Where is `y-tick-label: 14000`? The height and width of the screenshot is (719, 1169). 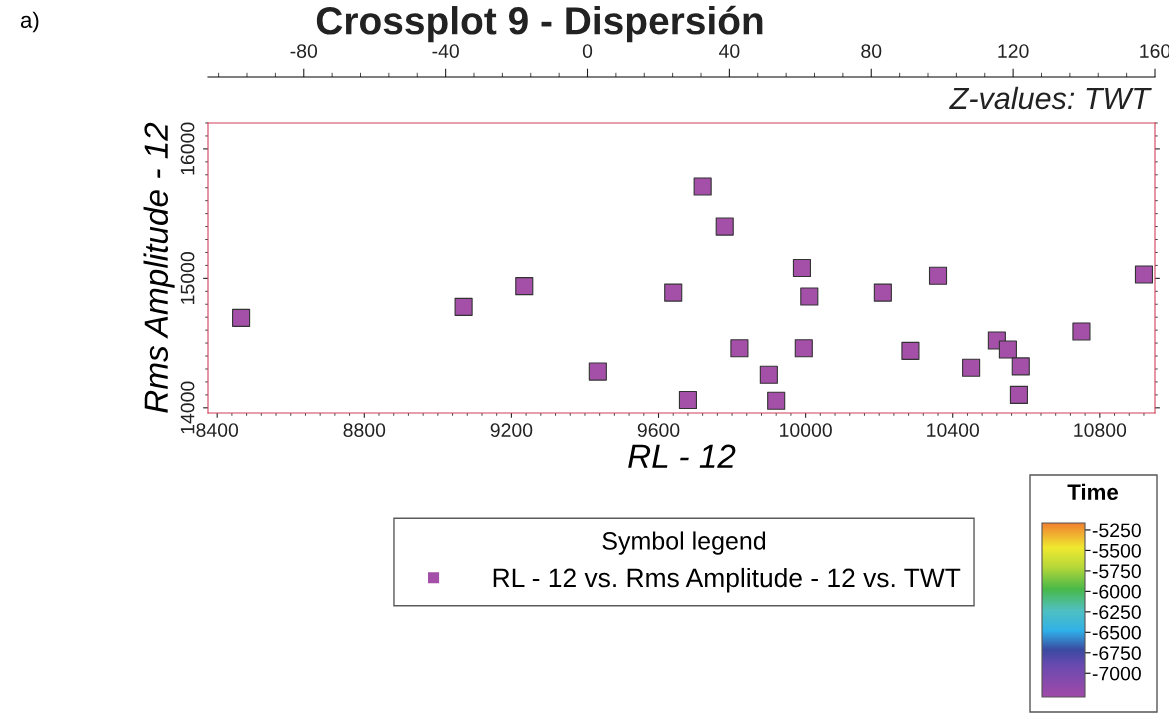 y-tick-label: 14000 is located at coordinates (187, 407).